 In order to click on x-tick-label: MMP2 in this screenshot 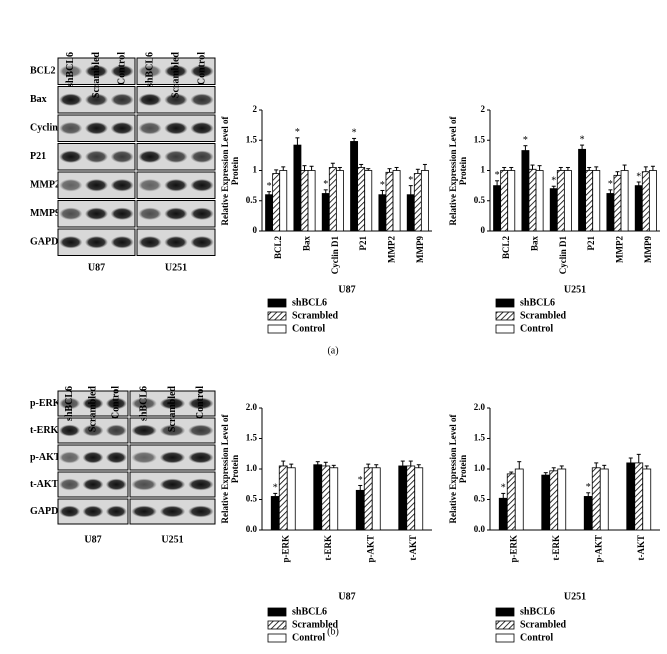, I will do `click(620, 249)`.